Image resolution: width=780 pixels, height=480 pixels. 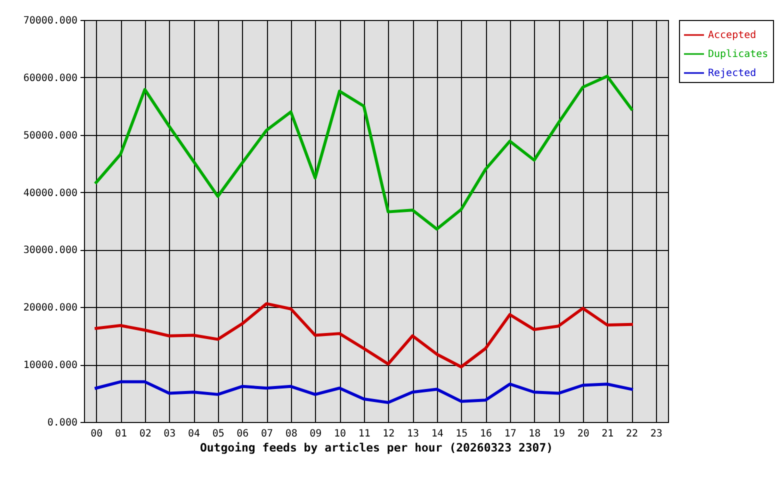 What do you see at coordinates (170, 434) in the screenshot?
I see `x-tick-label: 03` at bounding box center [170, 434].